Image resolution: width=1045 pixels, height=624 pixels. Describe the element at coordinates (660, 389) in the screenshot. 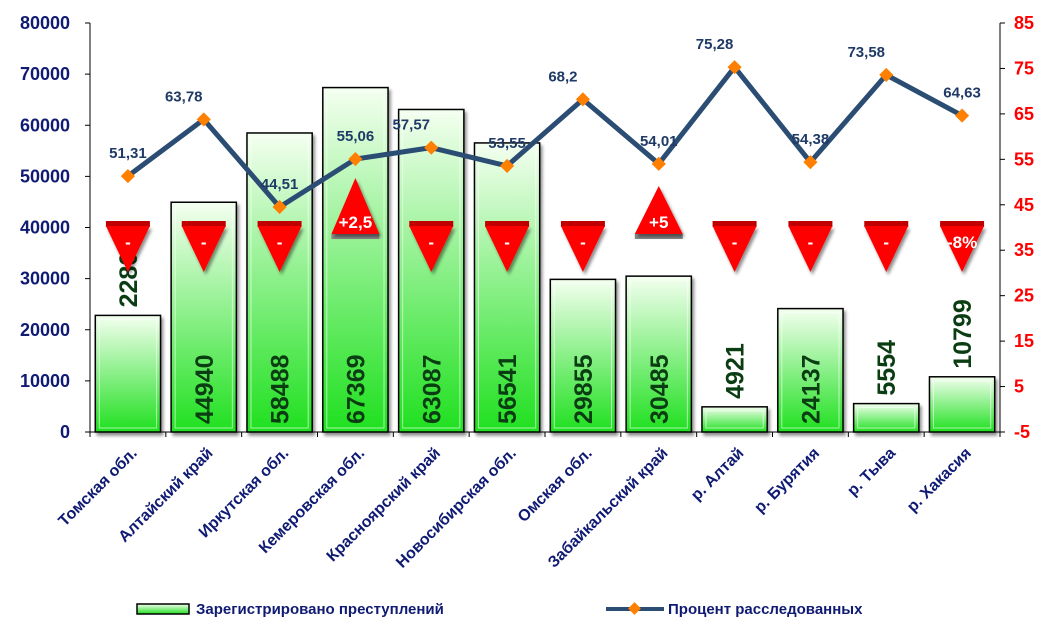

I see `bar-value-label: 30485` at that location.